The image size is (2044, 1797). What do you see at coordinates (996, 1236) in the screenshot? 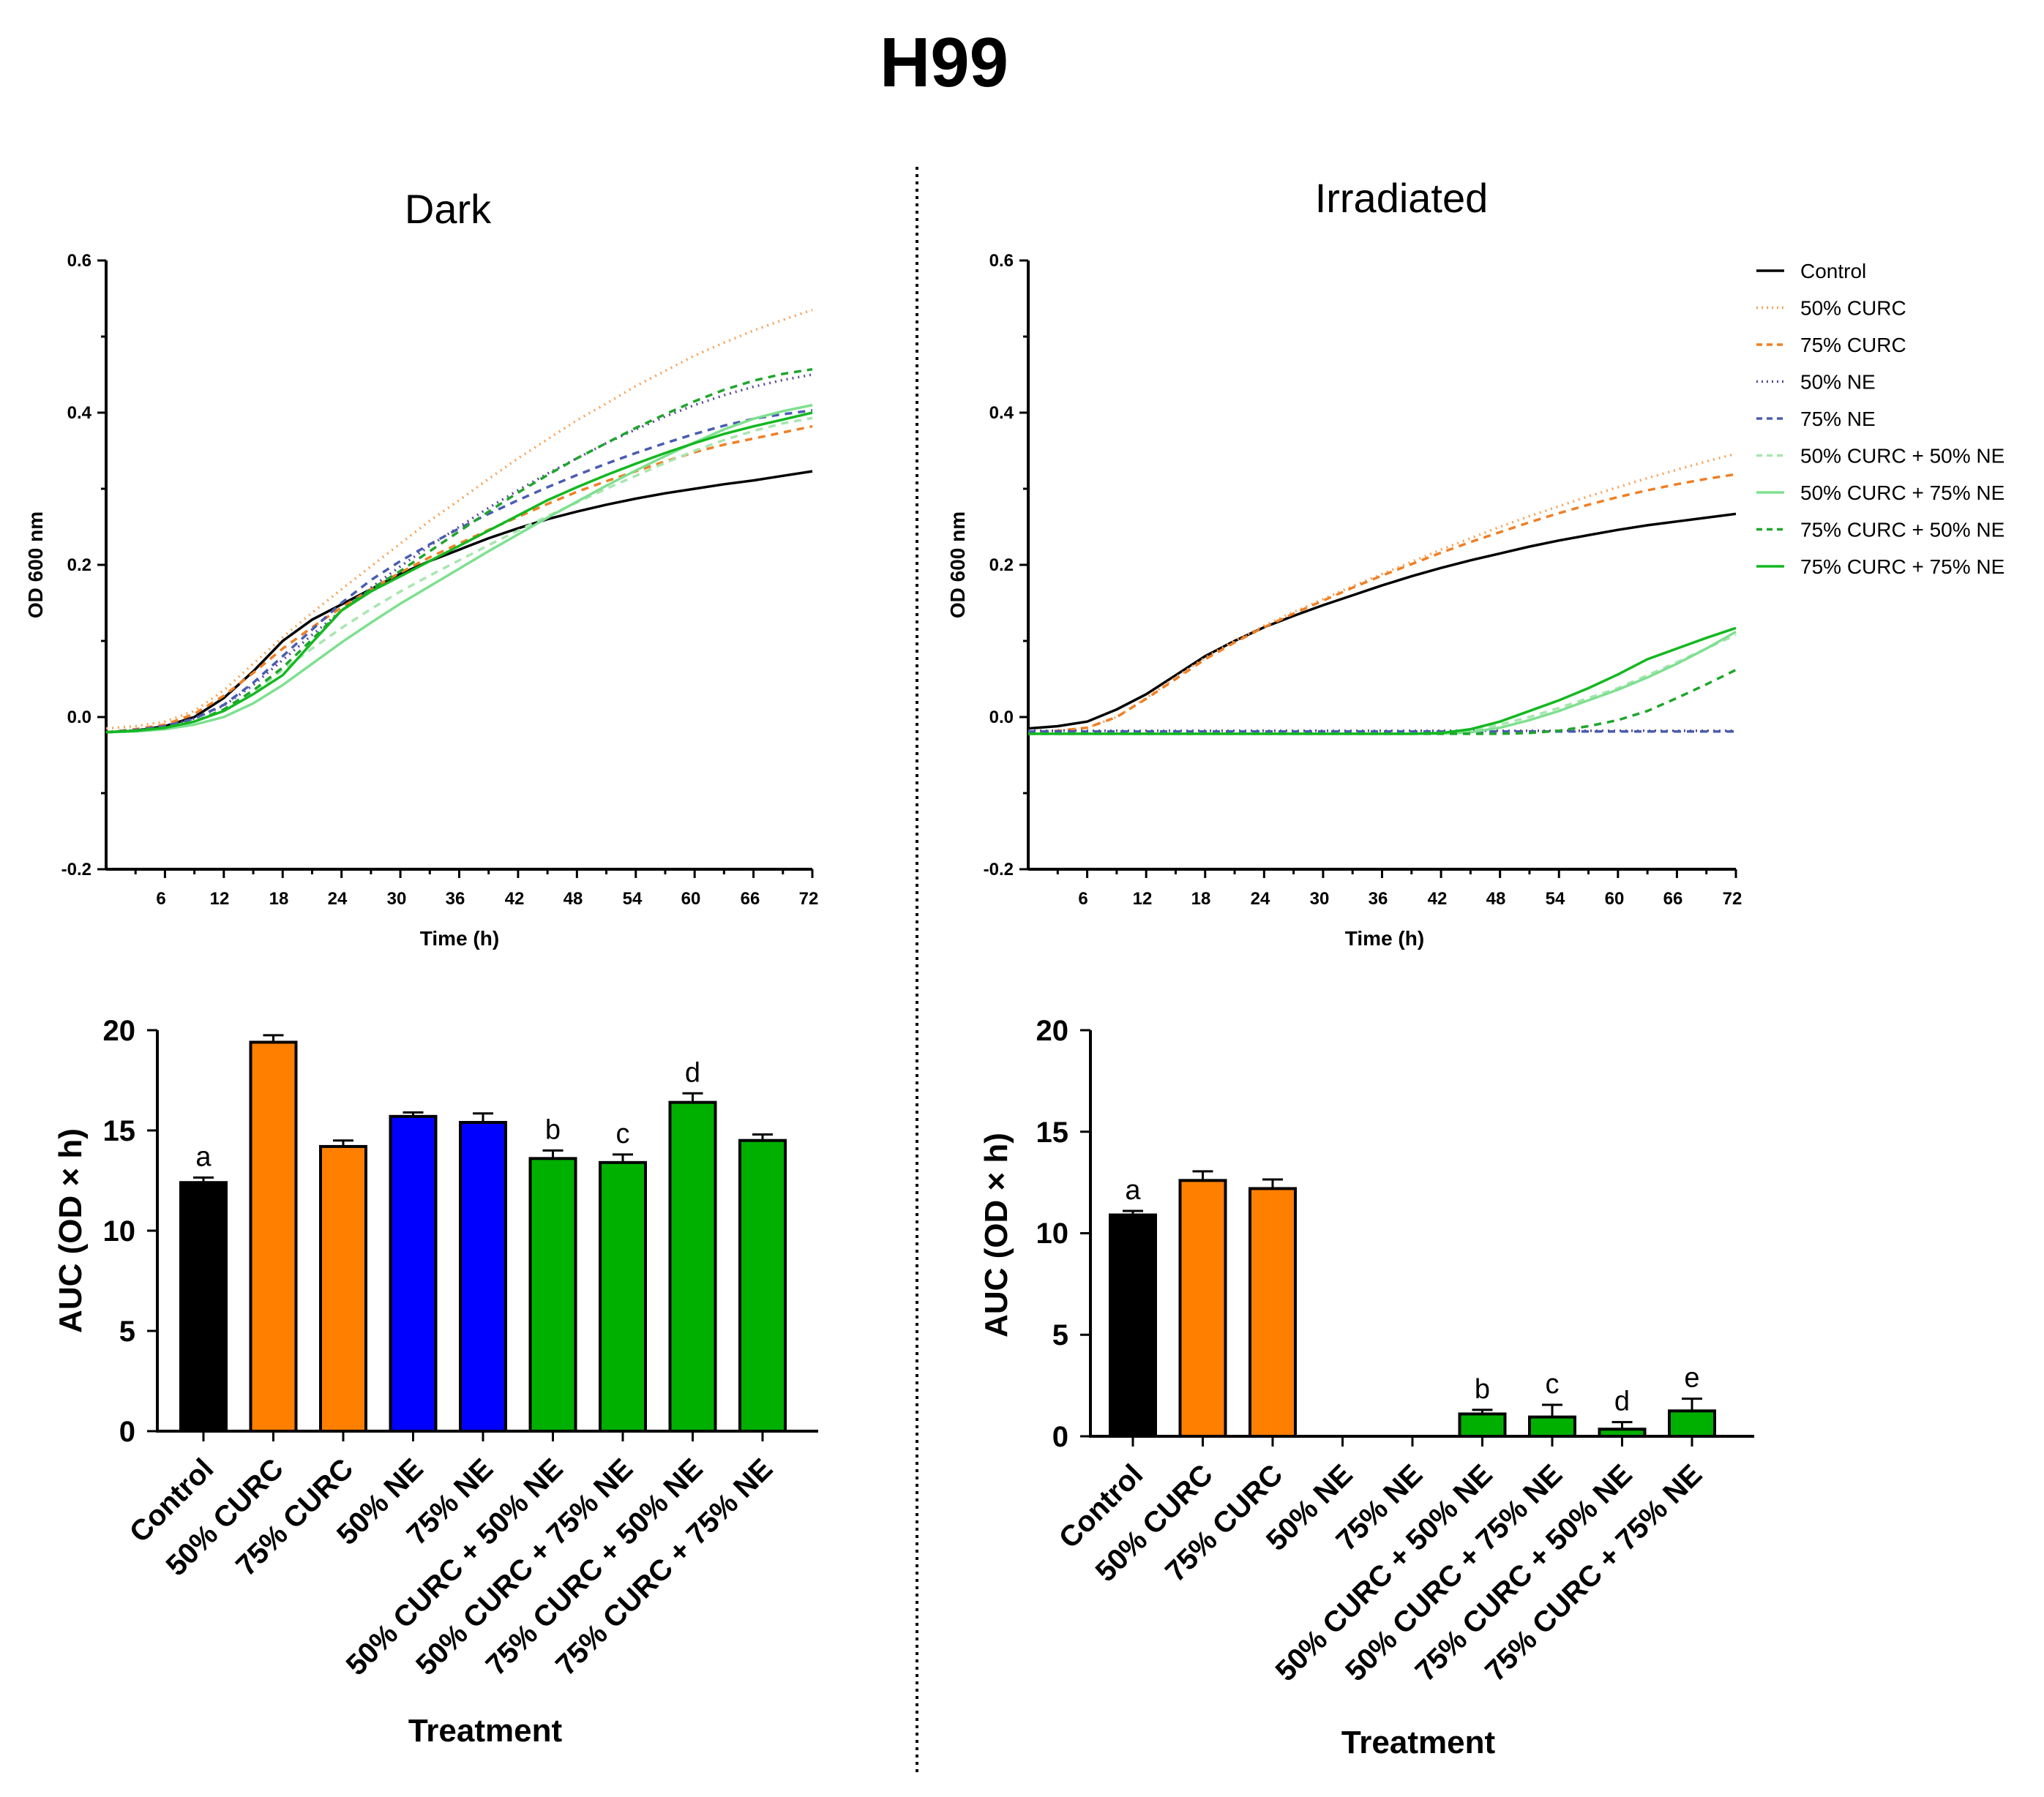
I see `irradiated-auc-y-axis-label: AUC (OD × h)` at bounding box center [996, 1236].